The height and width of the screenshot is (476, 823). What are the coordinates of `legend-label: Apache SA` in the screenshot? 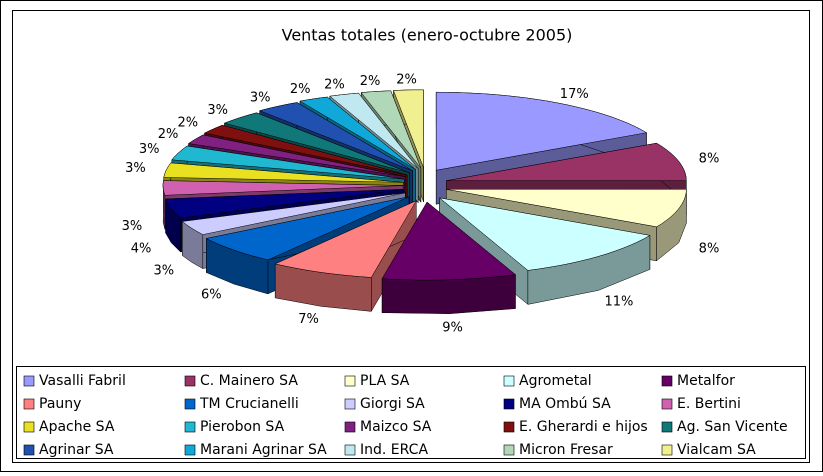 It's located at (77, 427).